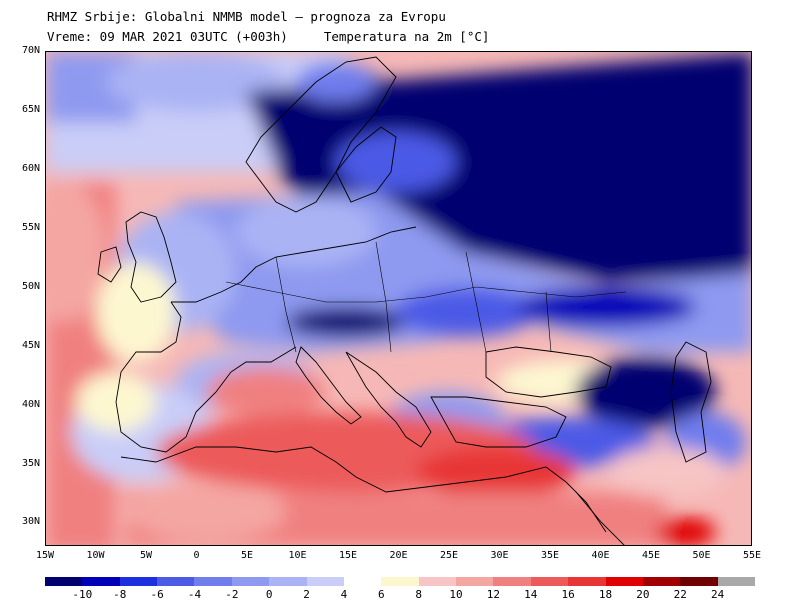 The width and height of the screenshot is (800, 601). Describe the element at coordinates (120, 594) in the screenshot. I see `legend-tick-label: -8` at that location.